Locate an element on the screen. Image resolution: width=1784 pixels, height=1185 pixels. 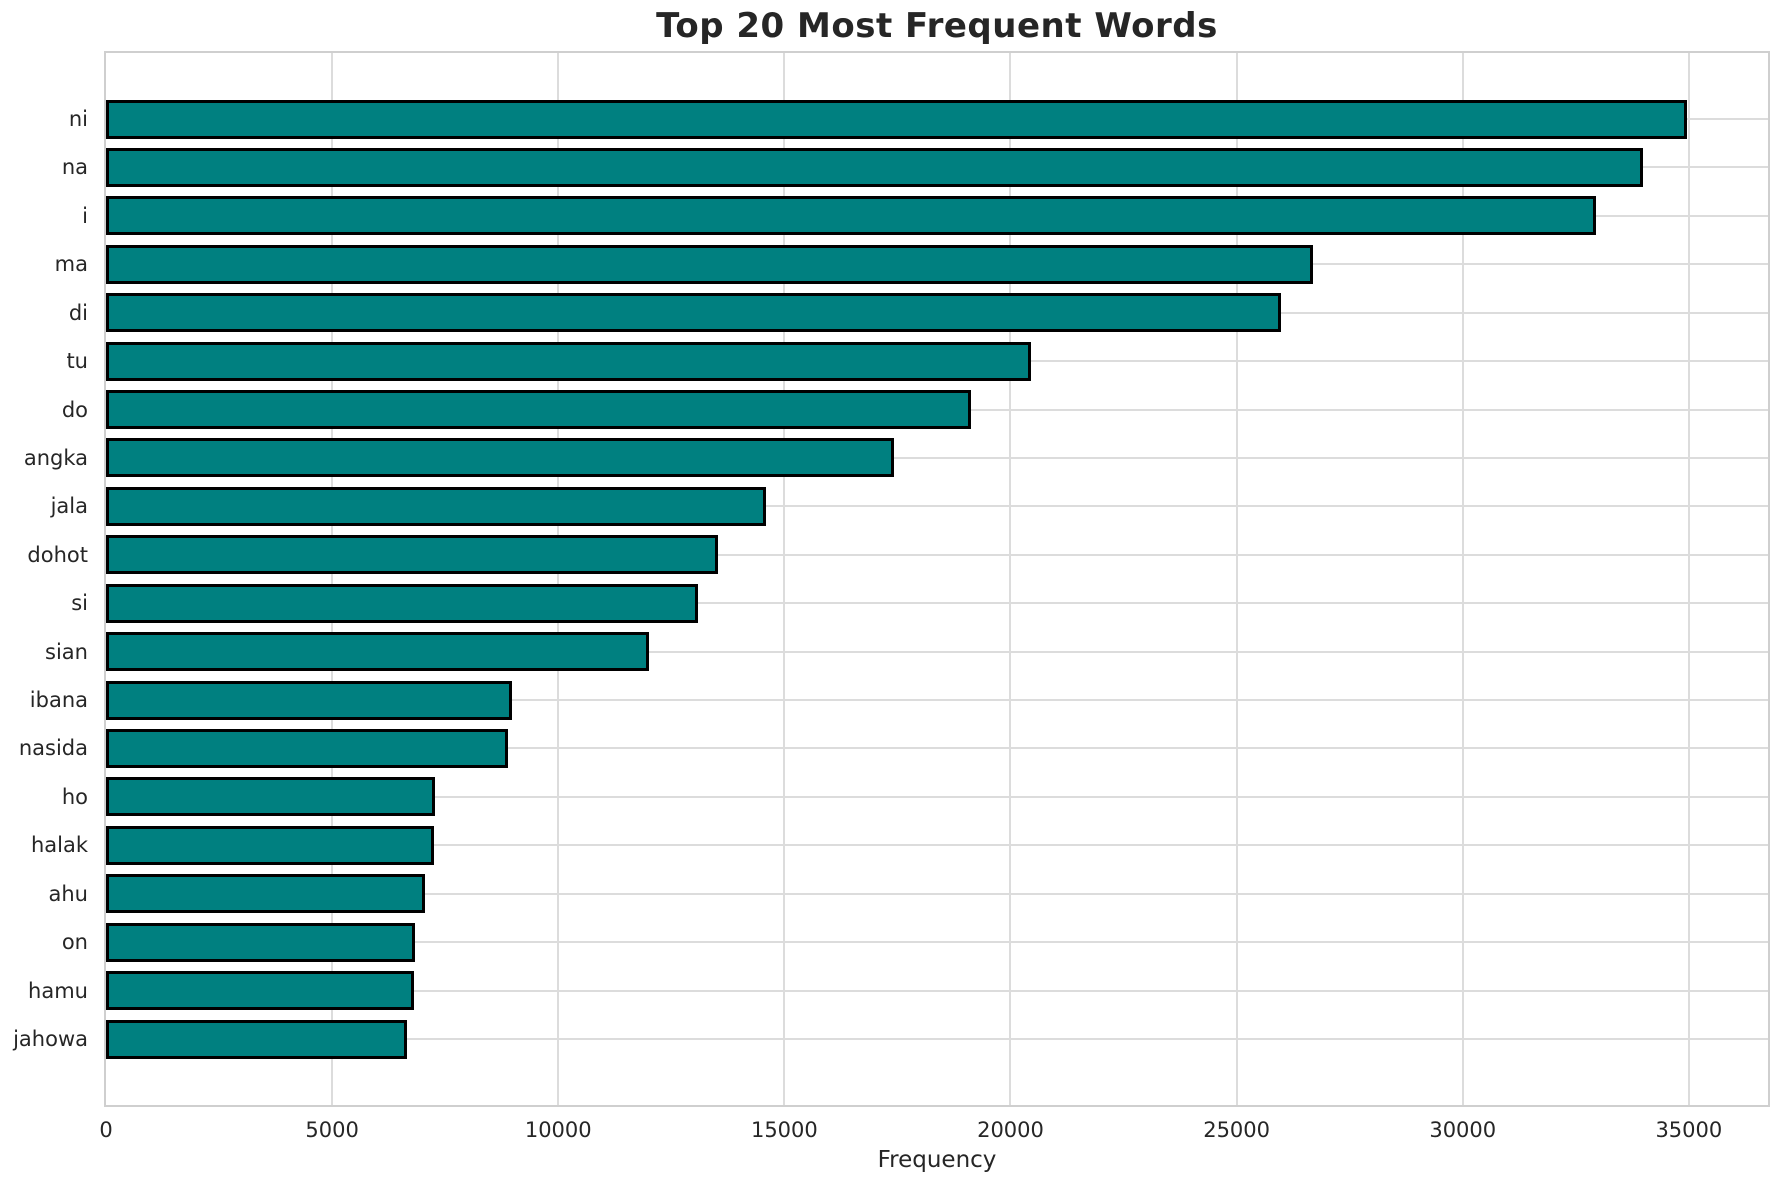
x-tick-label-5000: 5000 is located at coordinates (332, 1130).